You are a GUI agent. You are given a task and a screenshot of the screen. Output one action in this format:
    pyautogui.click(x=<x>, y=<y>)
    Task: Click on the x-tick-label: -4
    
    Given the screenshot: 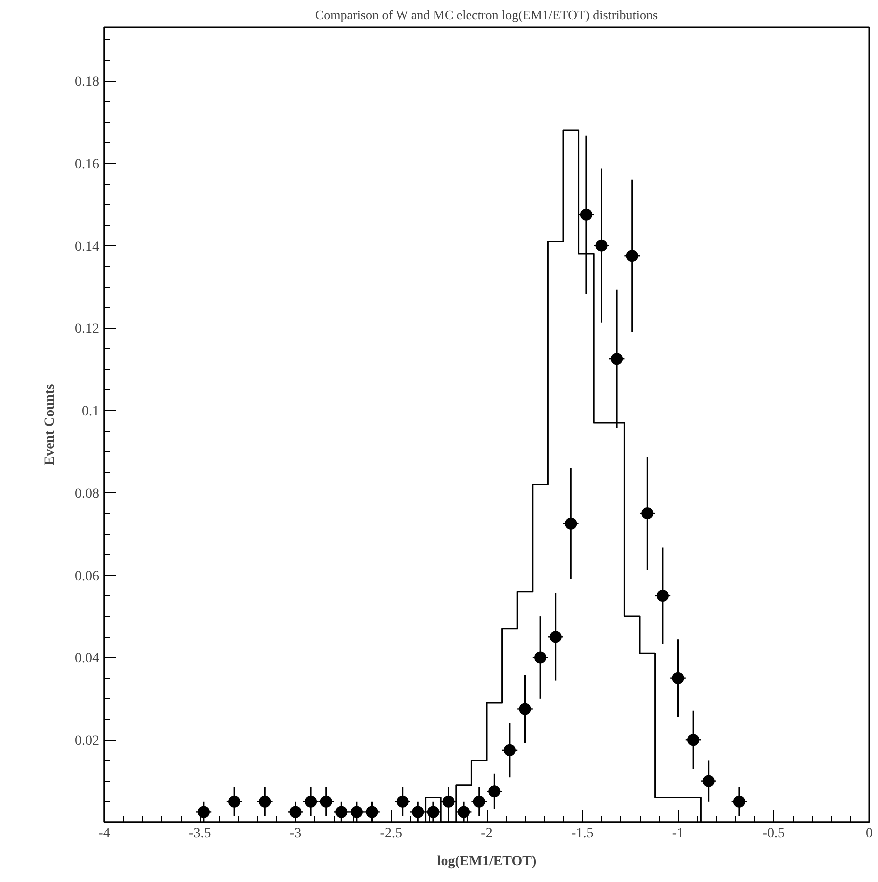 What is the action you would take?
    pyautogui.click(x=104, y=834)
    